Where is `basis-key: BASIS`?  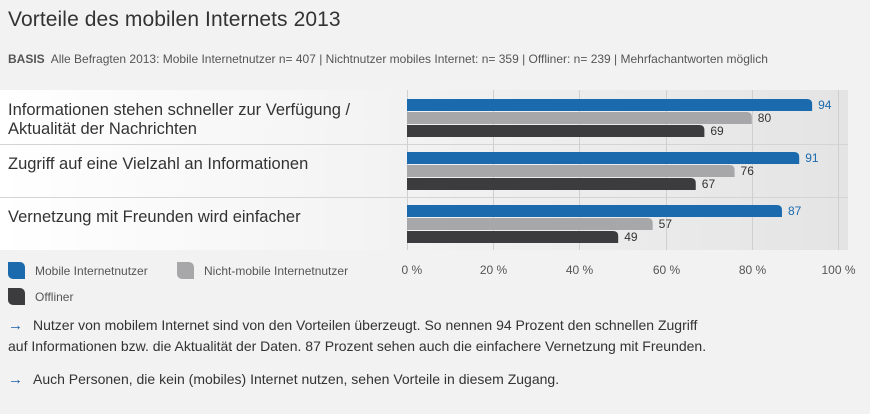 basis-key: BASIS is located at coordinates (26, 59).